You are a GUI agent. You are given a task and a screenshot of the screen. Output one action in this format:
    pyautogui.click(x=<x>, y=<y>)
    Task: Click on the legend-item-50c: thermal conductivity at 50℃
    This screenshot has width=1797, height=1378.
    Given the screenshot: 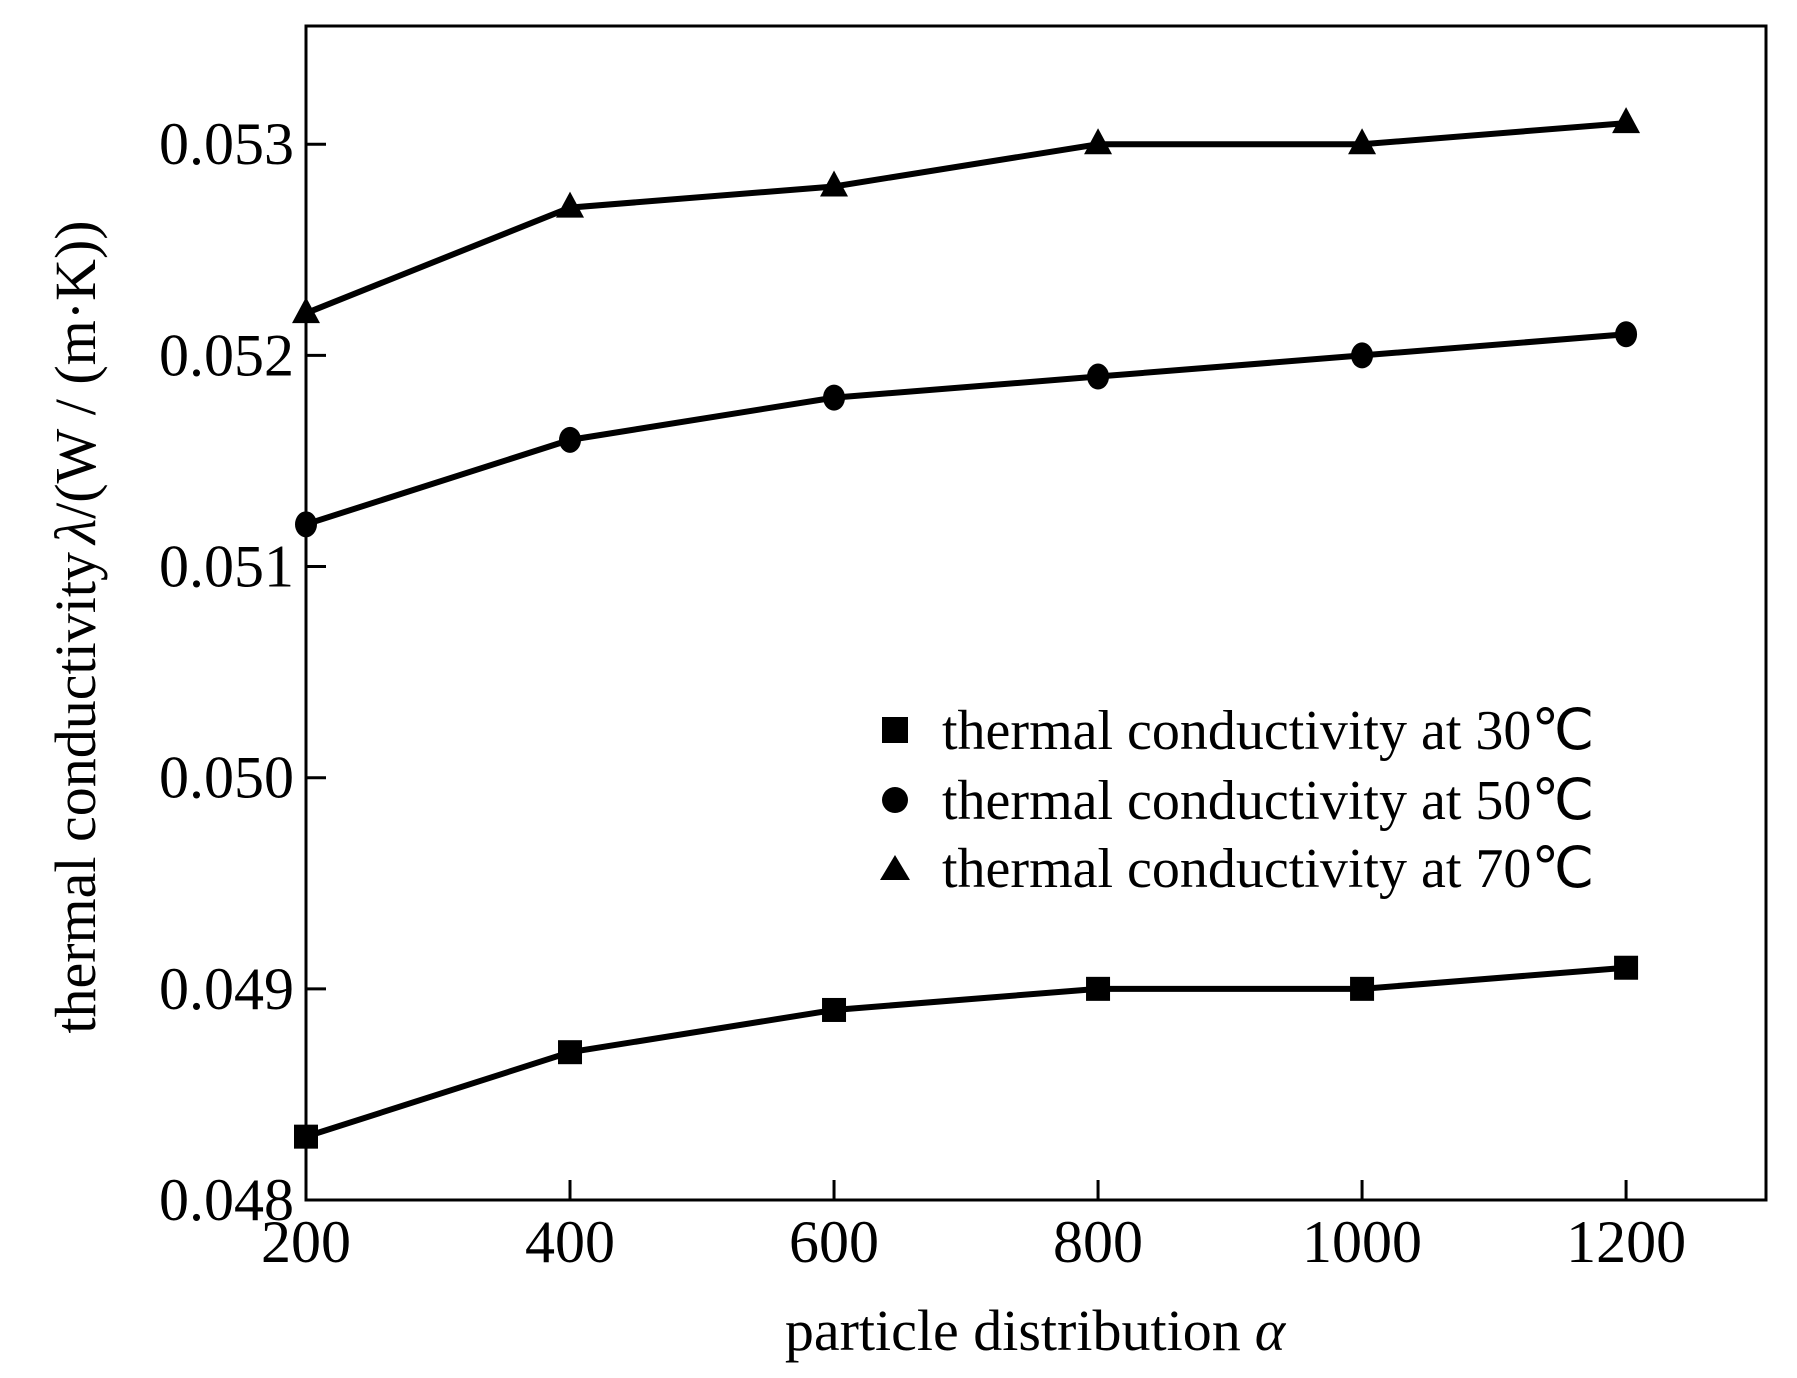 What is the action you would take?
    pyautogui.click(x=1238, y=801)
    